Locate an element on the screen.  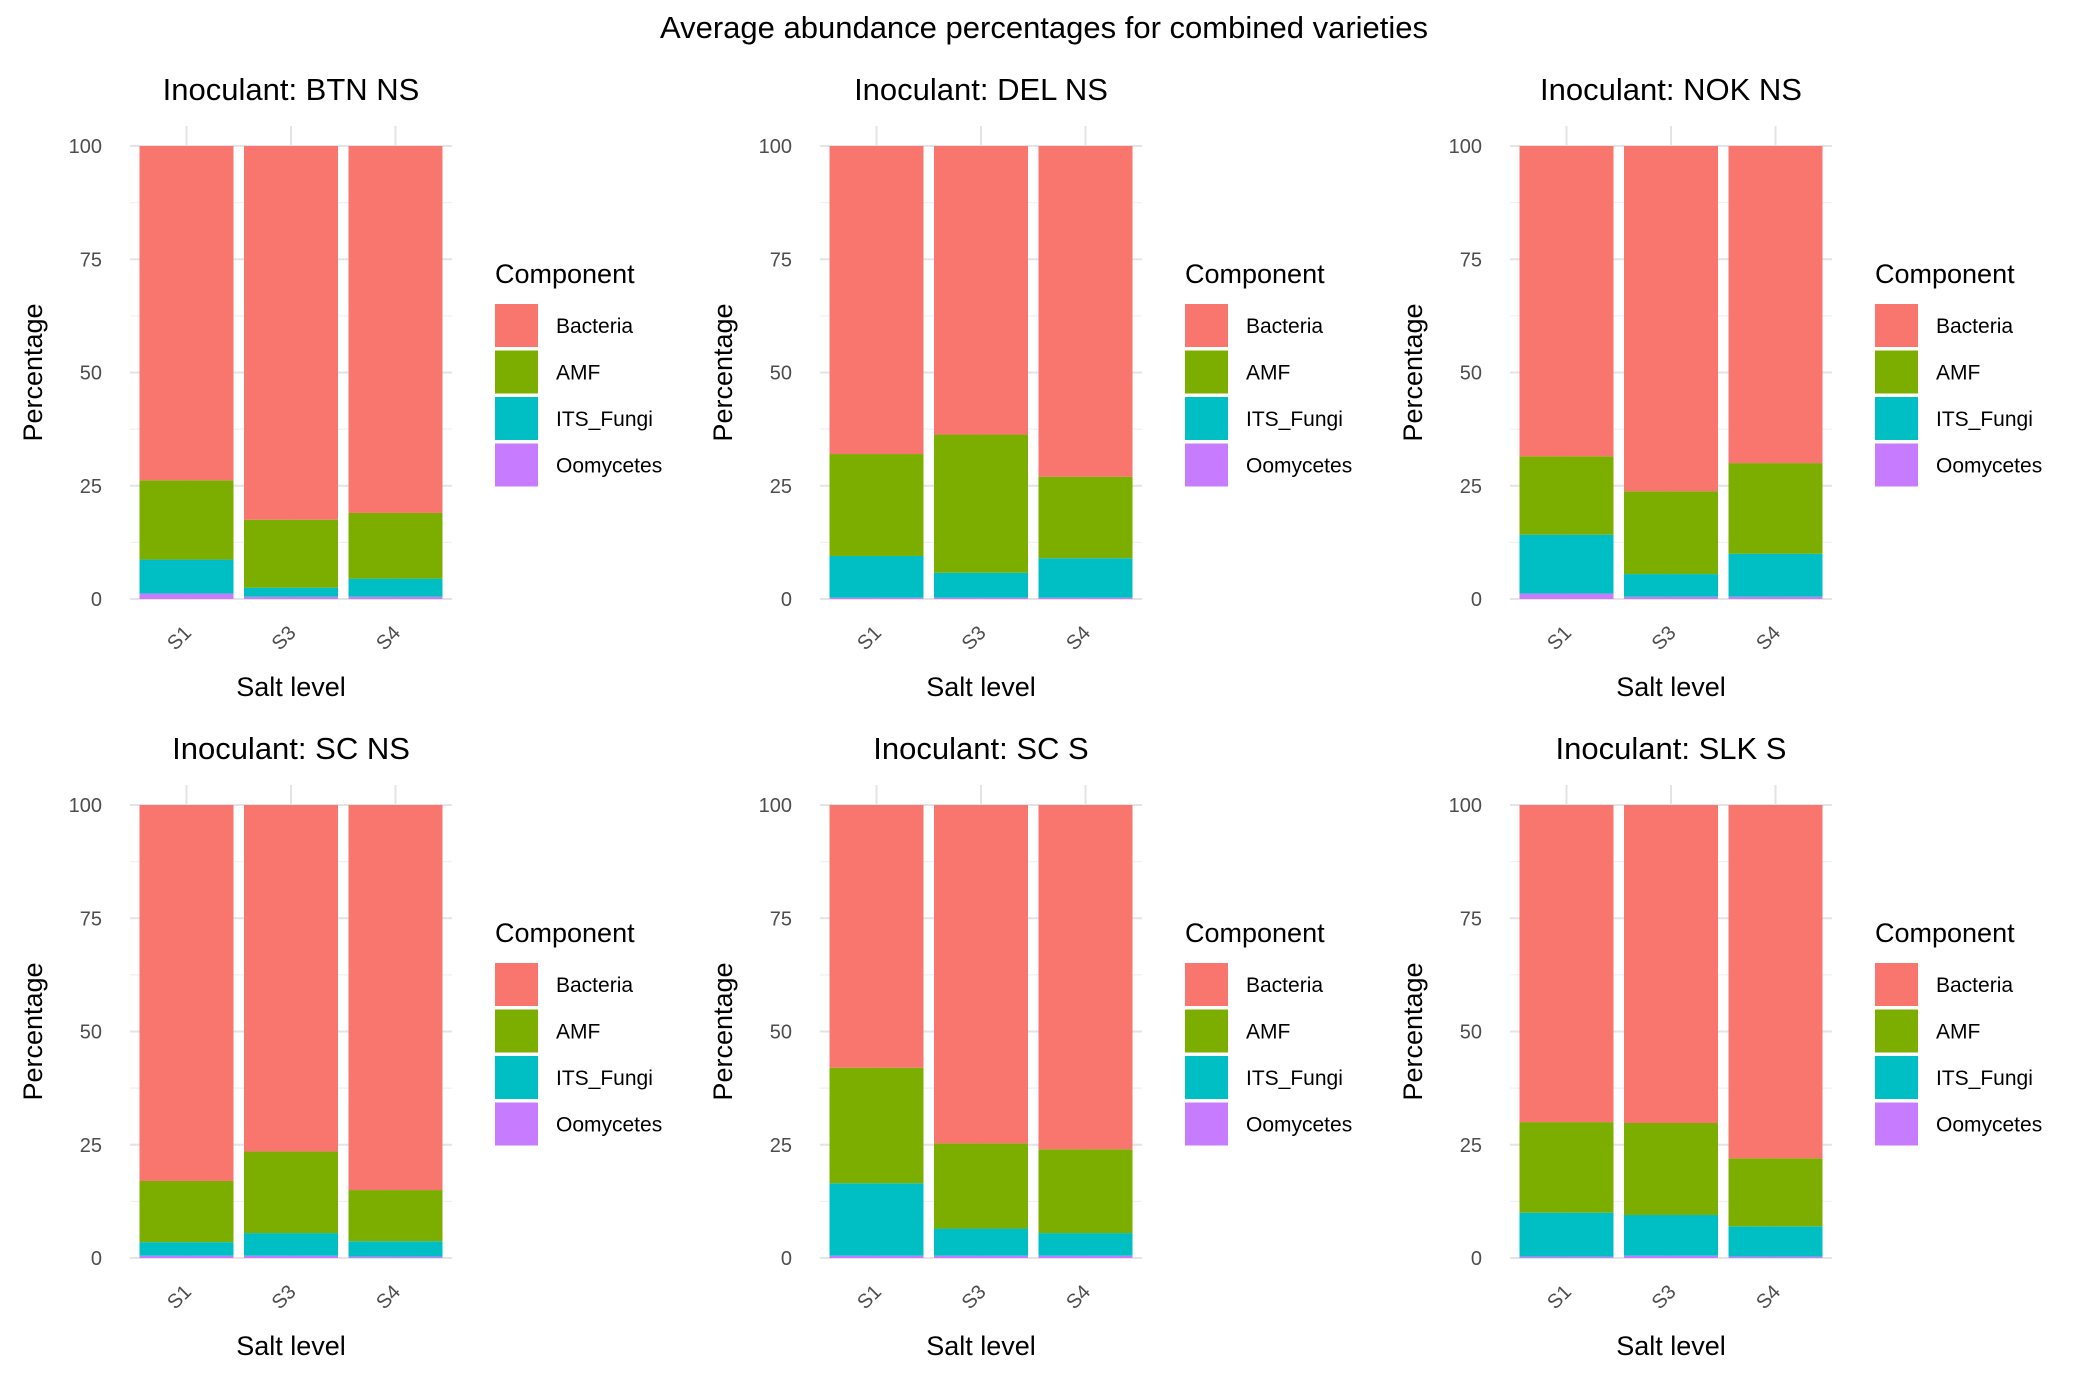
legend-label: Oomycetes is located at coordinates (1989, 1125).